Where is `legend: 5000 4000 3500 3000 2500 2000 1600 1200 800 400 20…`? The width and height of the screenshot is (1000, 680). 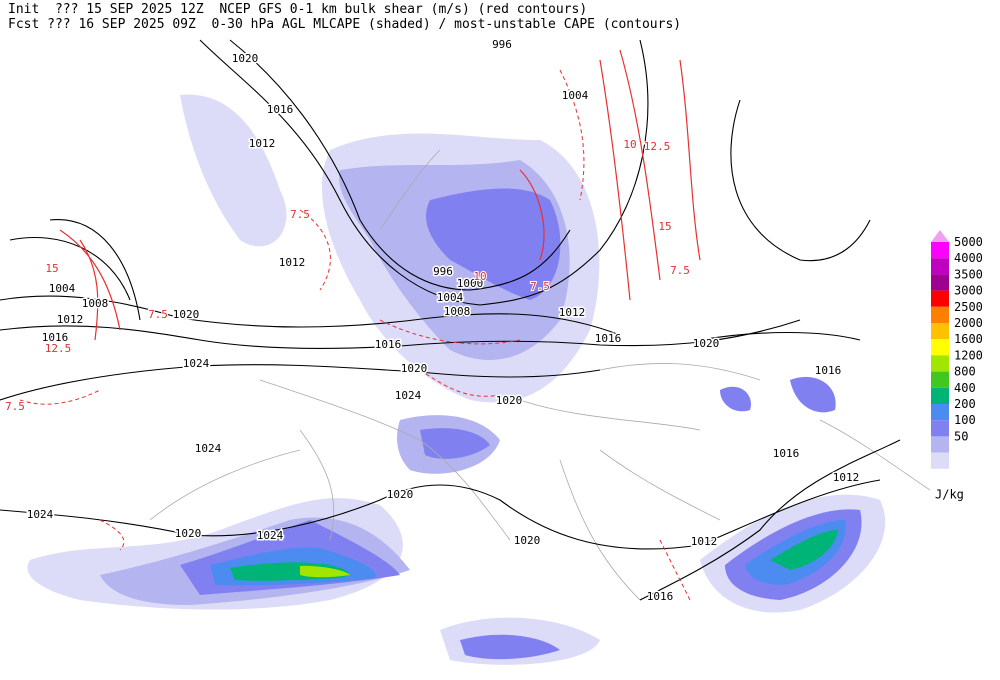 legend: 5000 4000 3500 3000 2500 2000 1600 1200 800 400 20… is located at coordinates (957, 366).